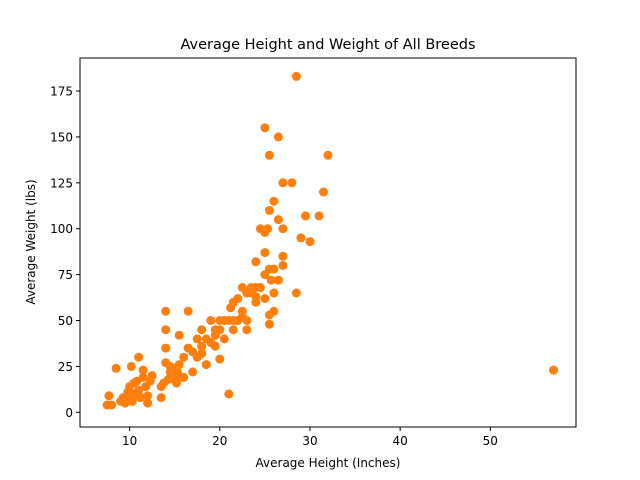  I want to click on y-tick-label: 0, so click(69, 413).